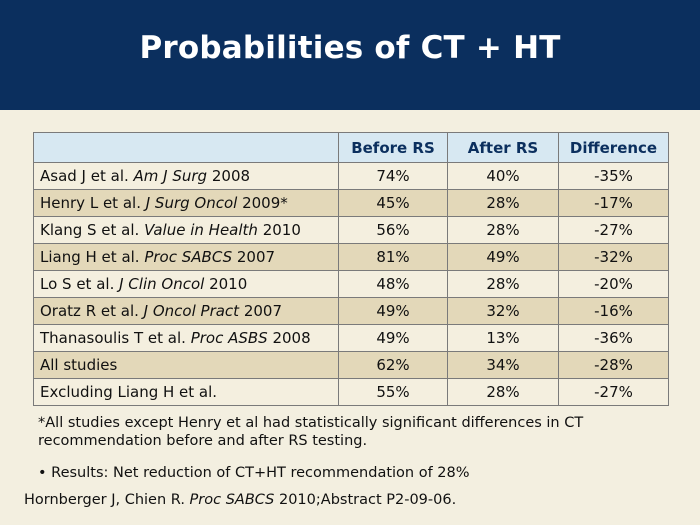 Image resolution: width=700 pixels, height=525 pixels. Describe the element at coordinates (191, 203) in the screenshot. I see `study-journal: J Surg Oncol` at that location.